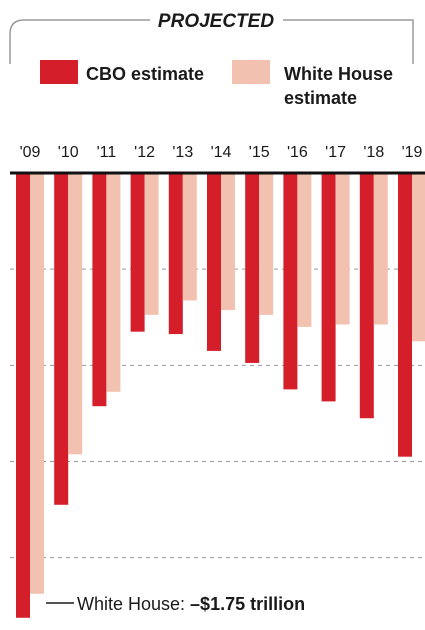 The width and height of the screenshot is (425, 630). Describe the element at coordinates (30, 152) in the screenshot. I see `x-tick-label-0: '09` at that location.